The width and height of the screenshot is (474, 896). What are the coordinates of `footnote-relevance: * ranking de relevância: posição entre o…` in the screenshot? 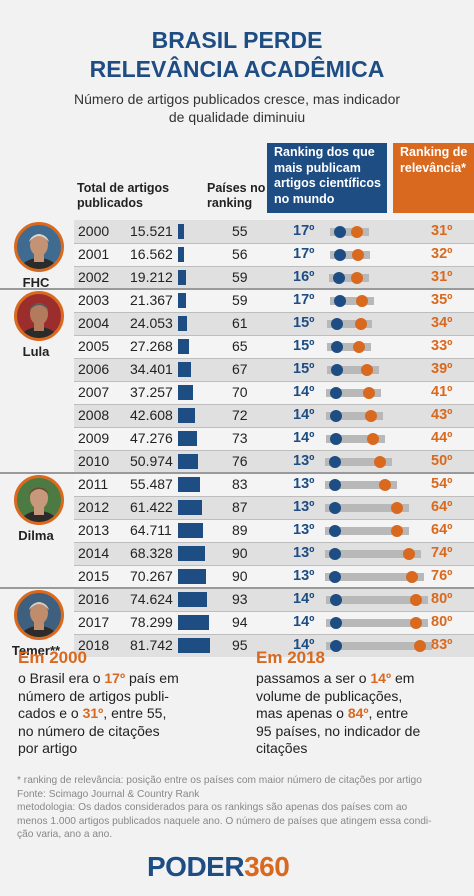 It's located at (219, 780).